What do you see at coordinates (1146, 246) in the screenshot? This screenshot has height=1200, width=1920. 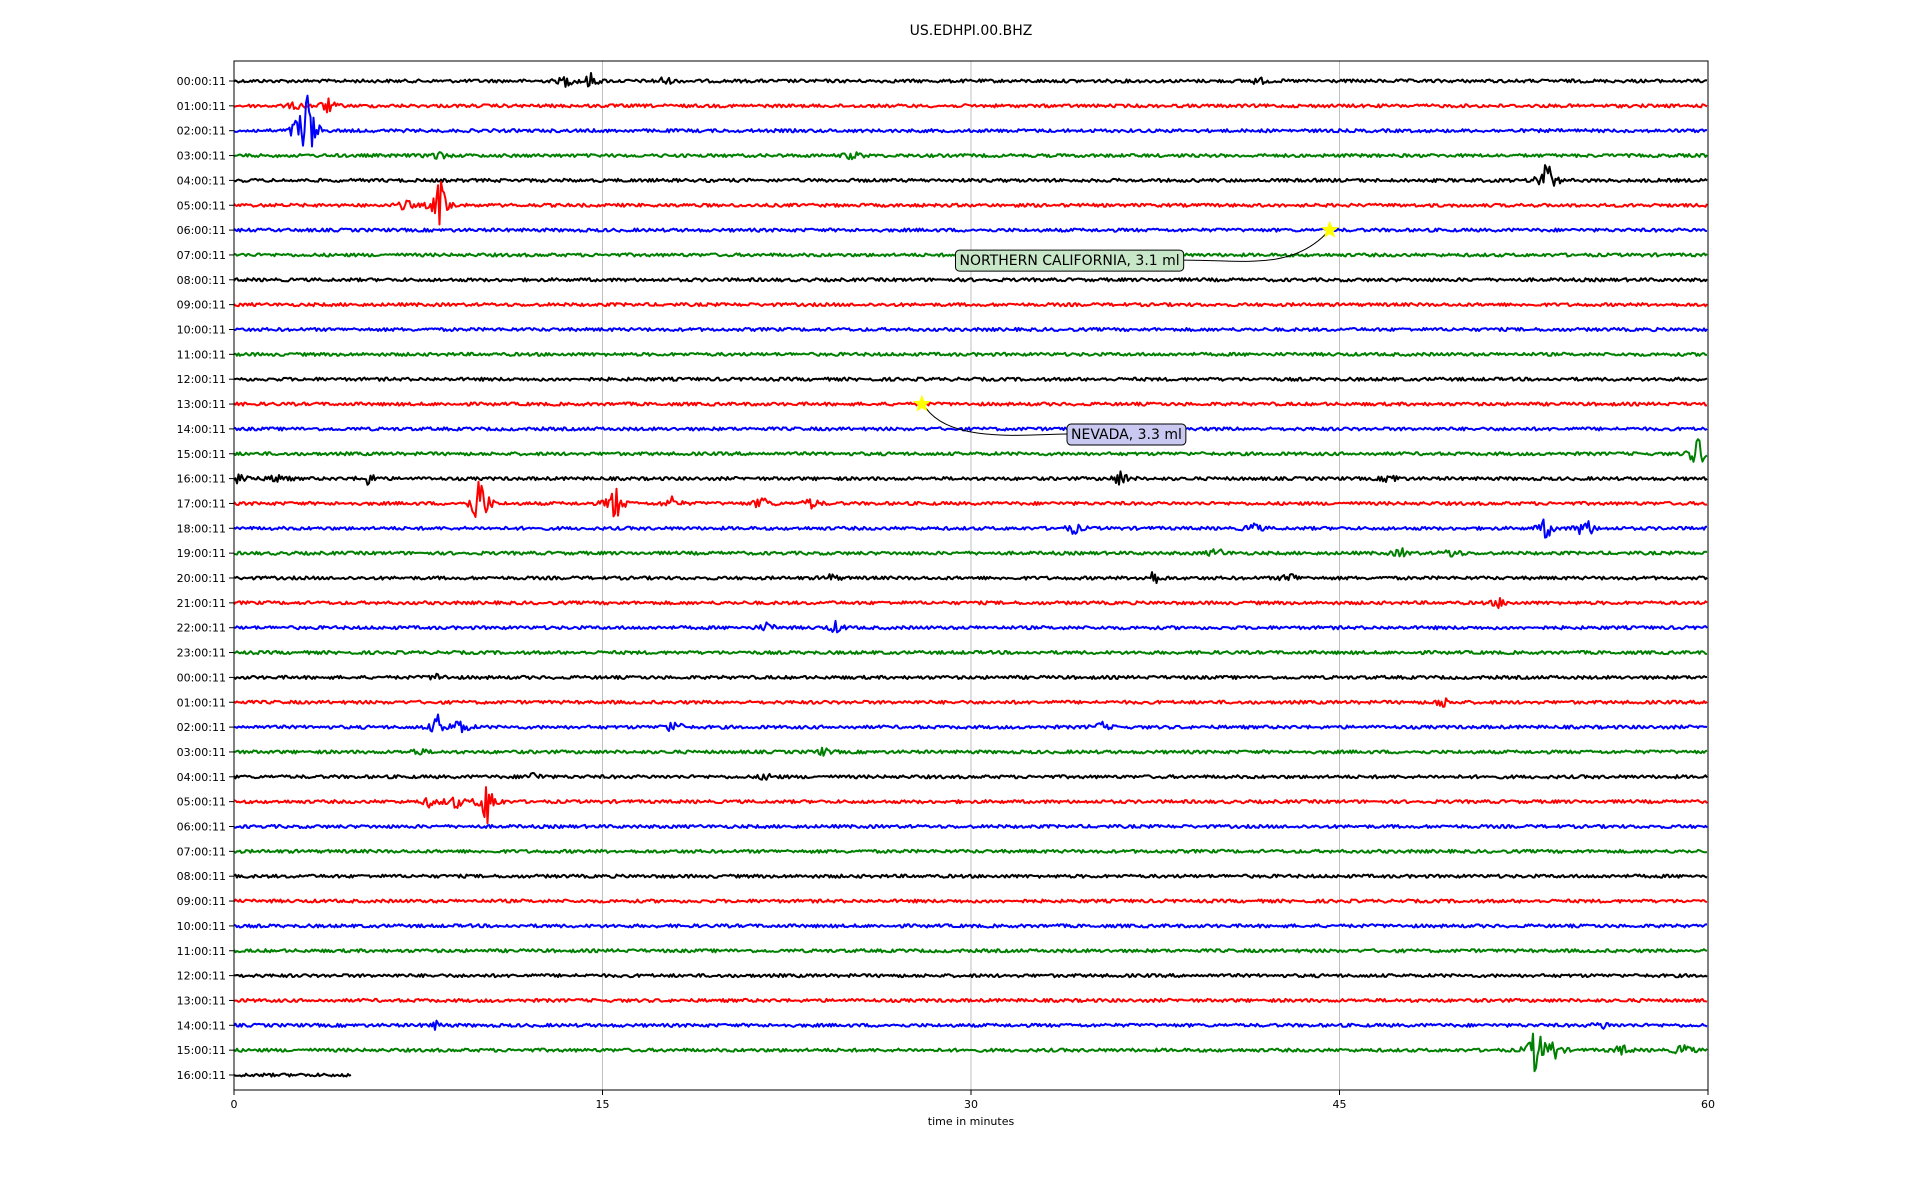 I see `event-annotation: NORTHERN CALIFORNIA, 3.1 ml` at bounding box center [1146, 246].